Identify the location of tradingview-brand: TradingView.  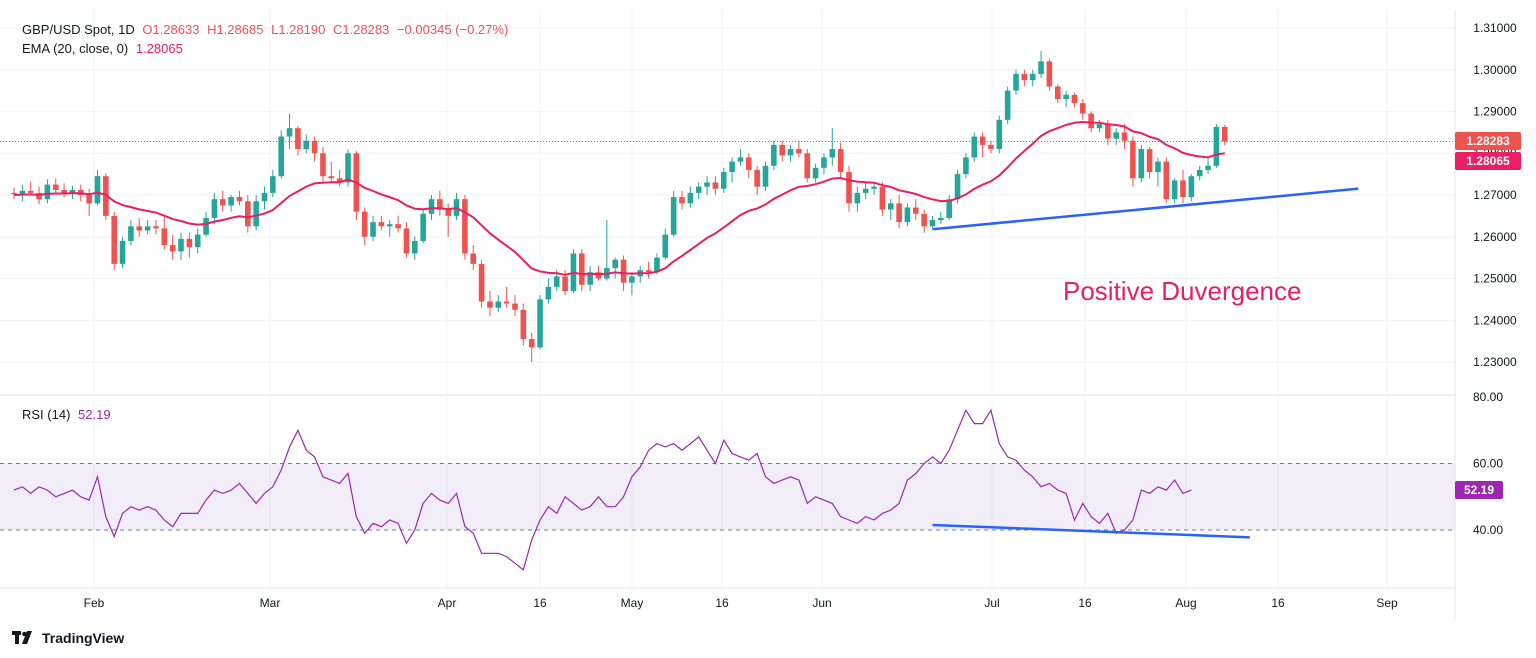
(68, 638).